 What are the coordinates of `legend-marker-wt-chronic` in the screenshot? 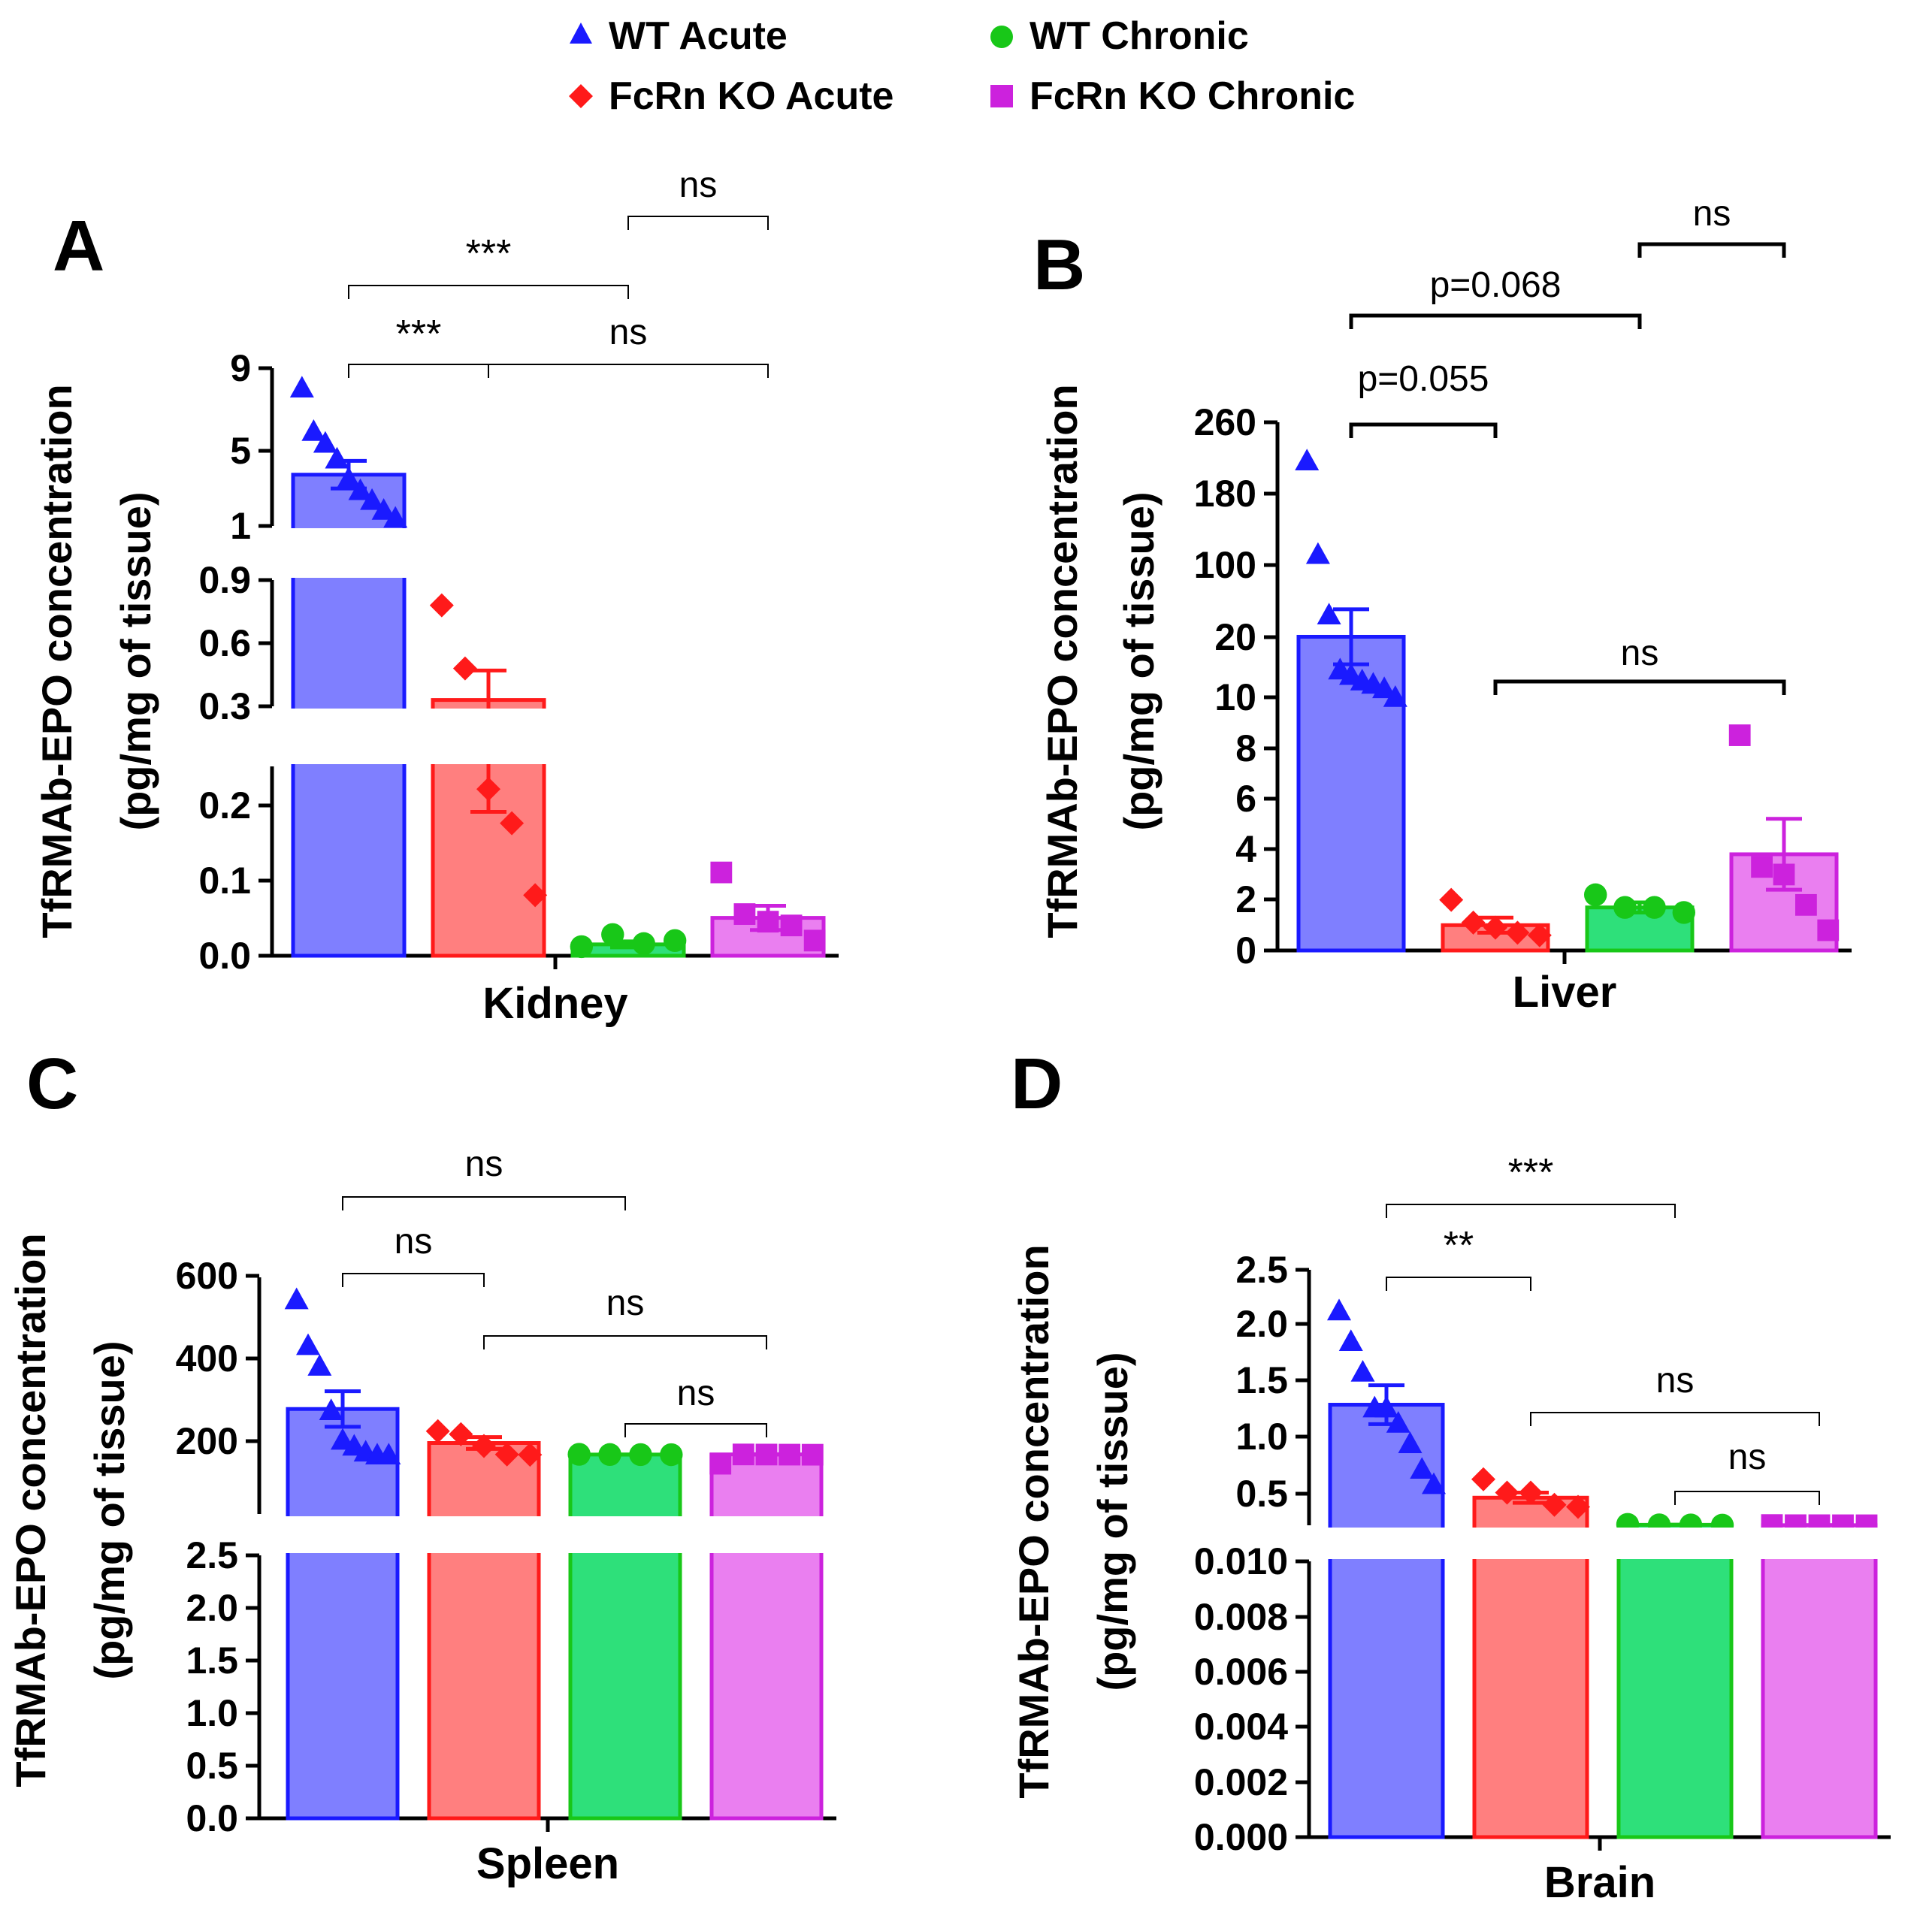 It's located at (1002, 37).